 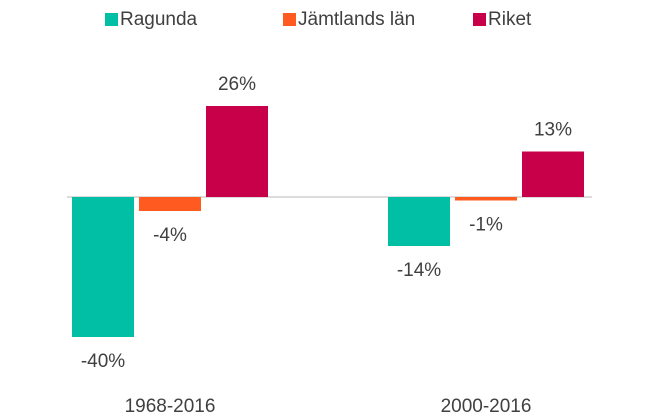 I want to click on legend-label: Jämtlands län, so click(x=356, y=19).